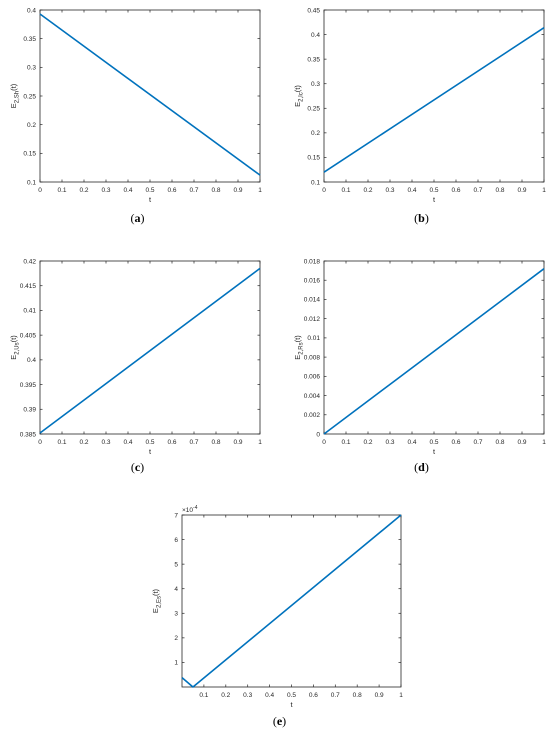  I want to click on y-tick-label: 3, so click(176, 614).